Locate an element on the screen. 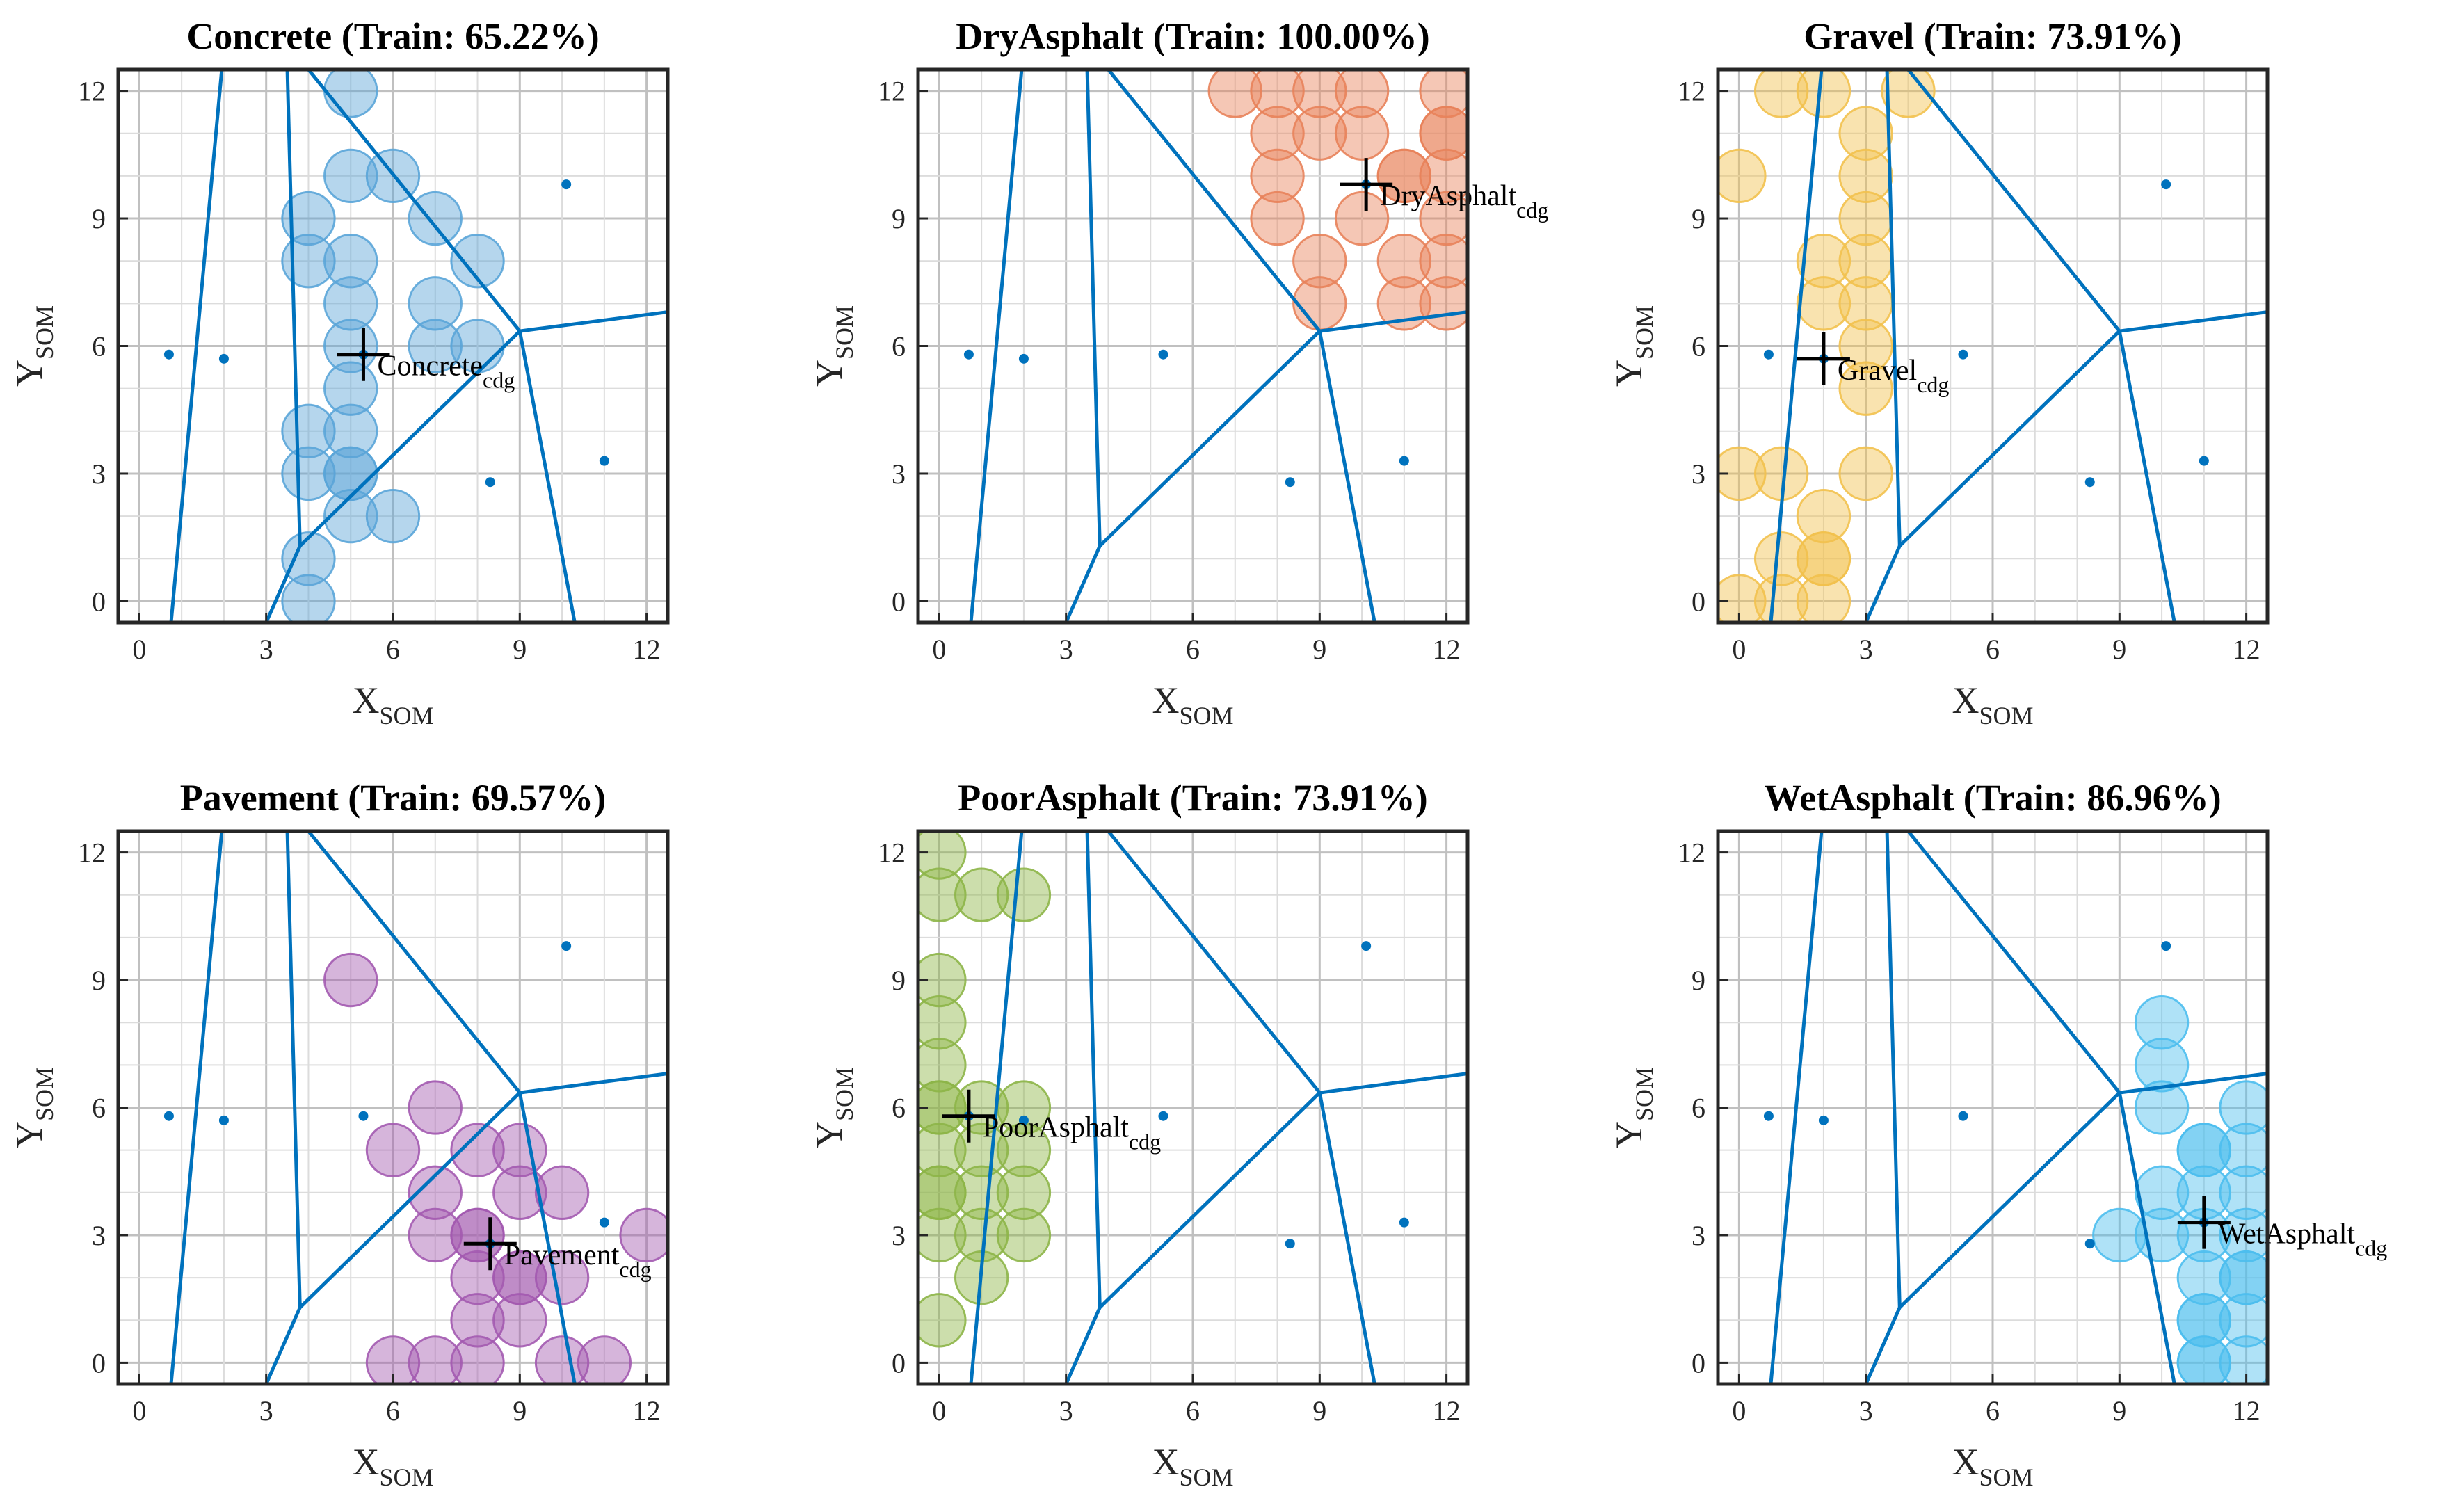  centroid-label-name: DryAsphalt is located at coordinates (1448, 196).